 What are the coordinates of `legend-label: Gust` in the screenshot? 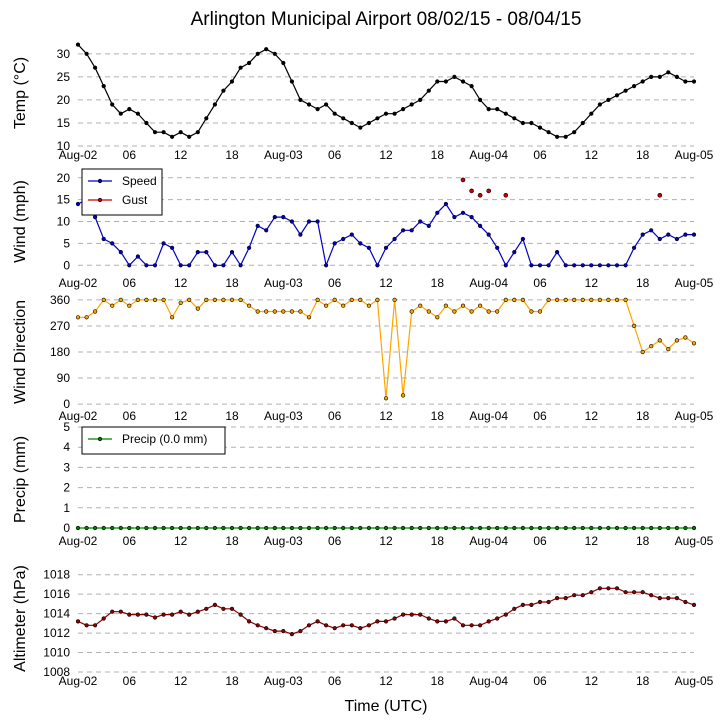 It's located at (135, 200).